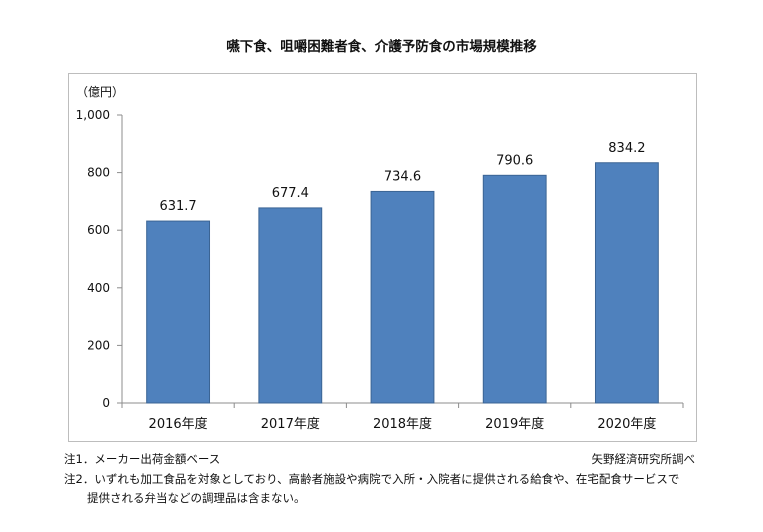  Describe the element at coordinates (177, 206) in the screenshot. I see `data-label: 631.7` at that location.